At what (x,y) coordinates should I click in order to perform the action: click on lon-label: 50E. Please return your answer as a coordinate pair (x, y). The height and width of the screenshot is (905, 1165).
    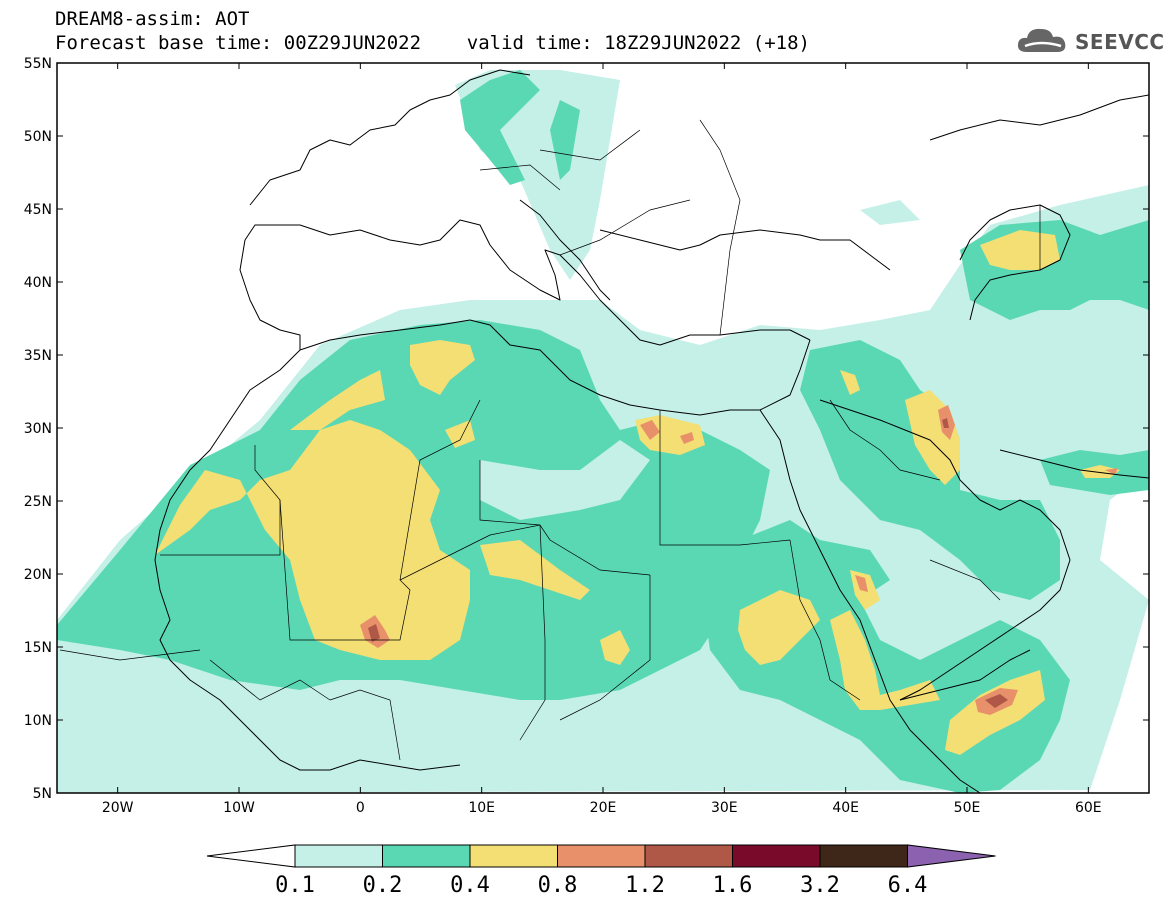
    Looking at the image, I should click on (967, 808).